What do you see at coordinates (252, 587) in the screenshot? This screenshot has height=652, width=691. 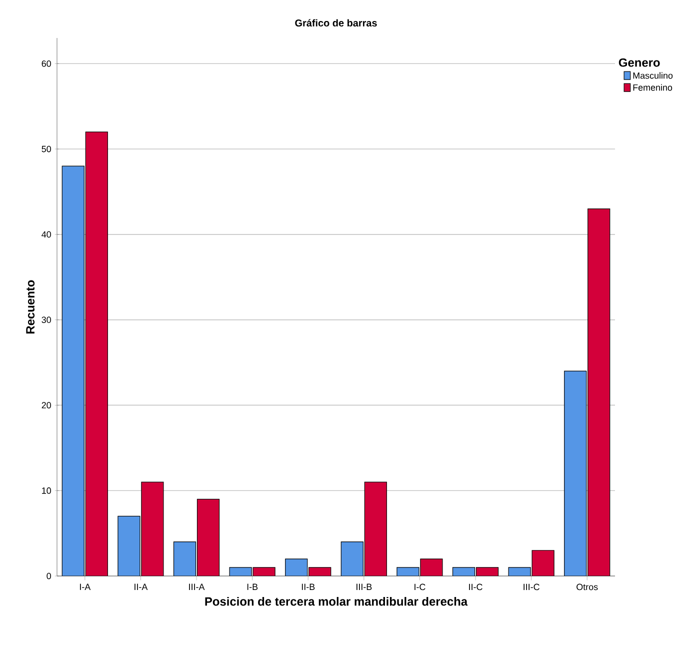 I see `x-tick-label: I-B` at bounding box center [252, 587].